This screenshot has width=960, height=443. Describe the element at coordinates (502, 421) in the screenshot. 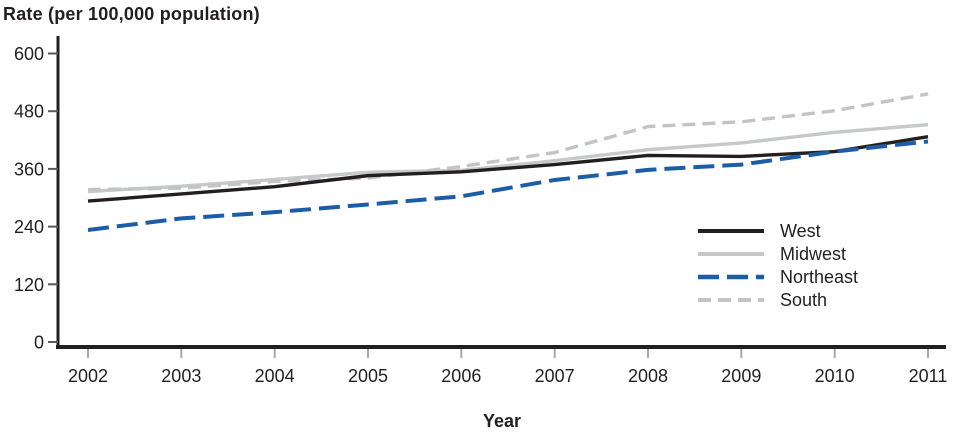

I see `x-axis-title: Year` at that location.